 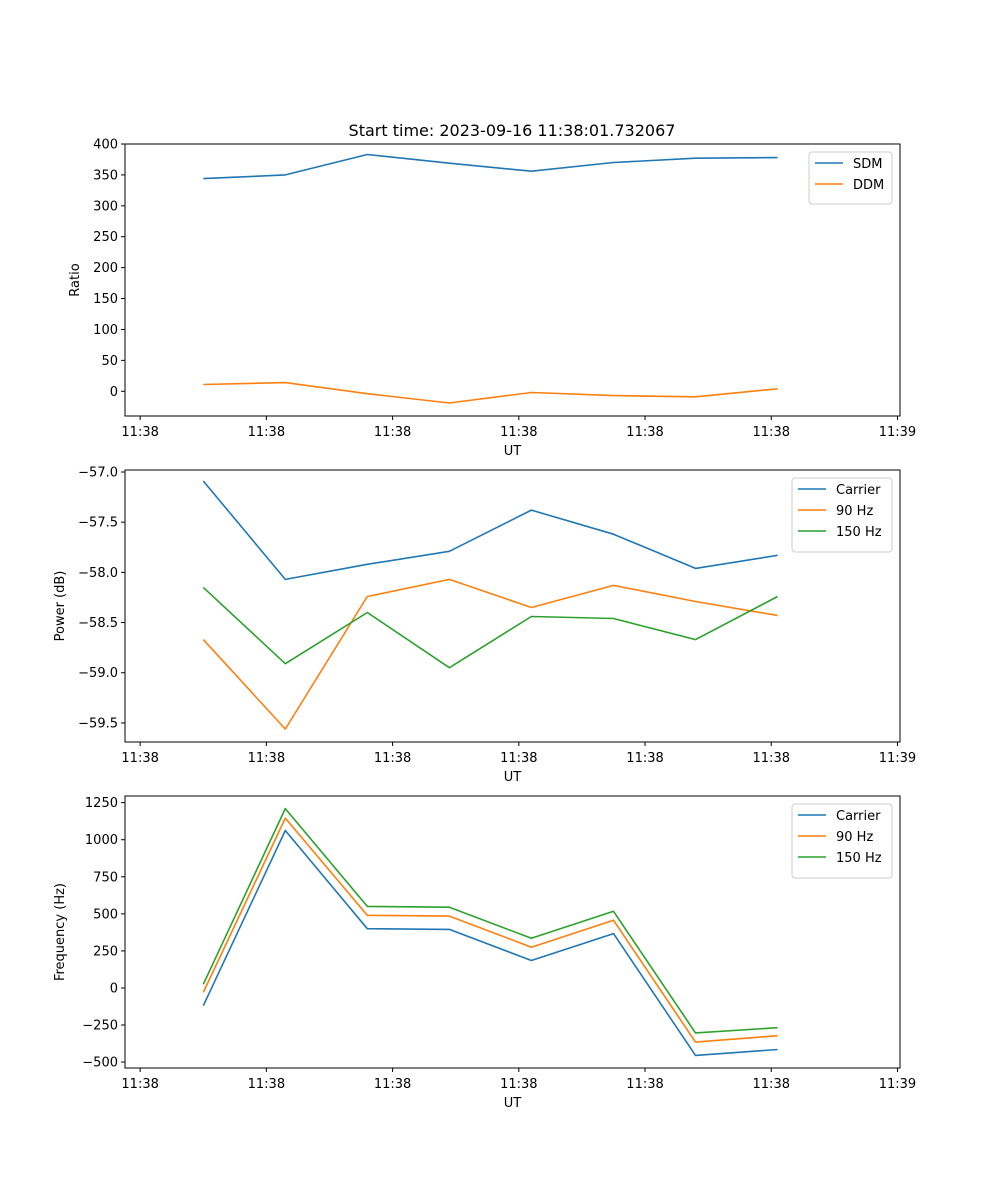 What do you see at coordinates (98, 523) in the screenshot?
I see `y-tick-label: −57.5` at bounding box center [98, 523].